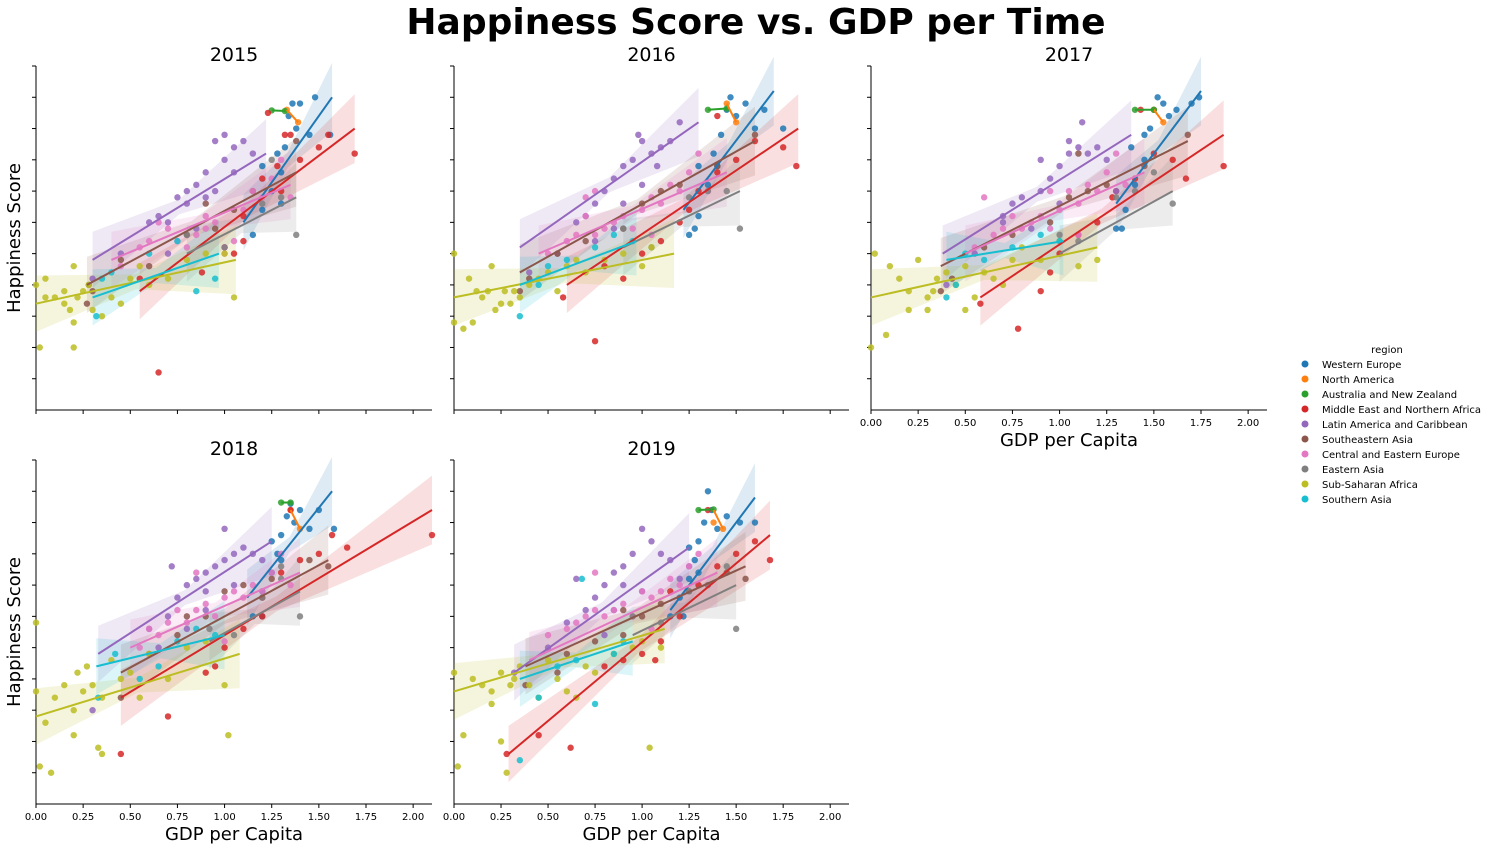 This screenshot has width=1489, height=850. I want to click on panel-0: 2015 Happiness Score, so click(218, 229).